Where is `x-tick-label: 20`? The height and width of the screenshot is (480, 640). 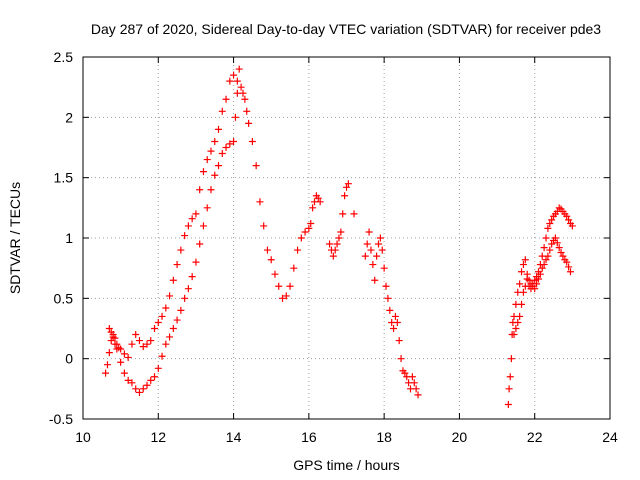 x-tick-label: 20 is located at coordinates (460, 437).